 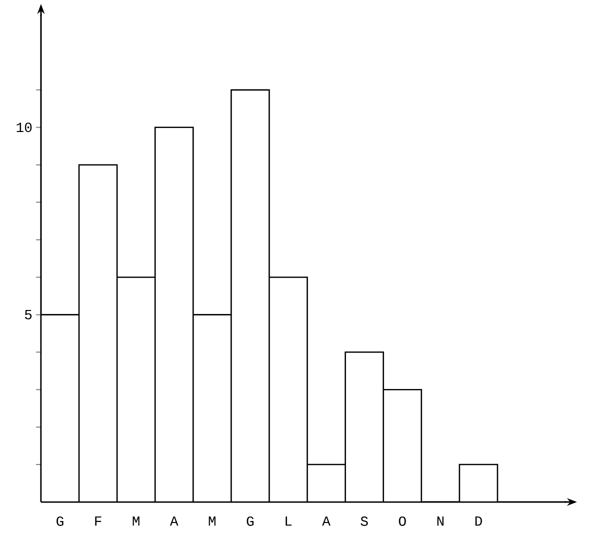 I want to click on x-tick-label: L, so click(x=289, y=521).